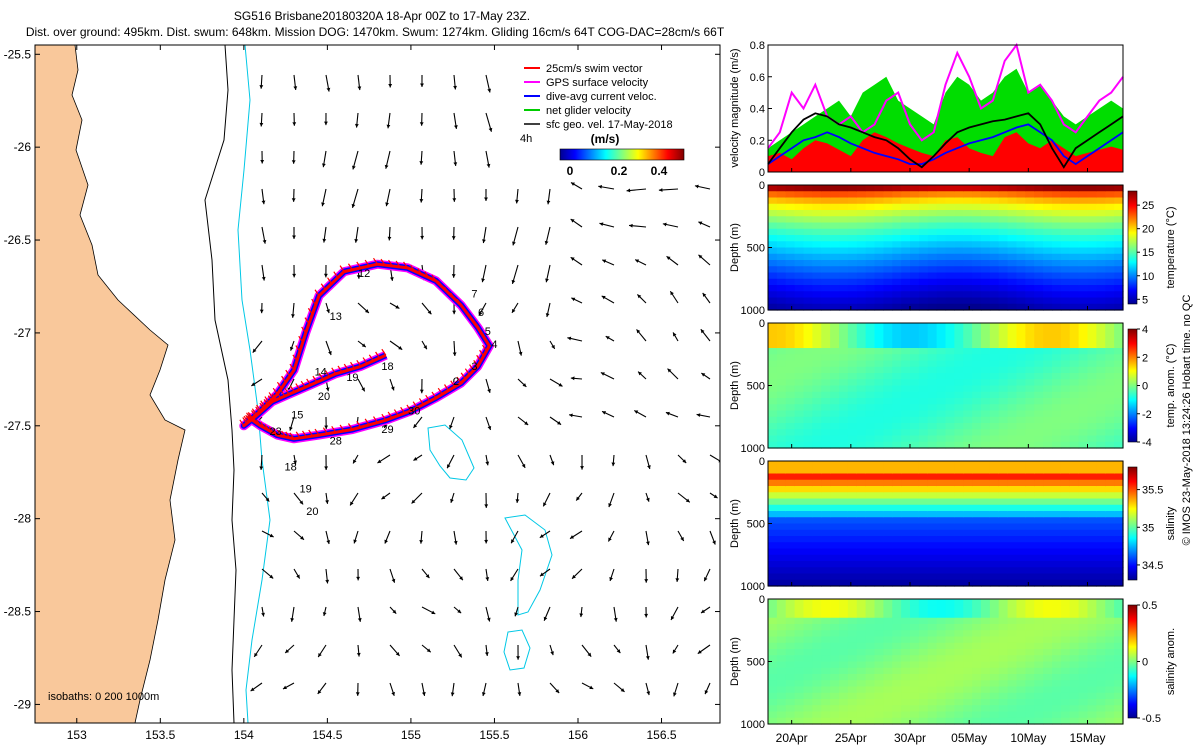  Describe the element at coordinates (481, 313) in the screenshot. I see `track-day-label: 6` at that location.